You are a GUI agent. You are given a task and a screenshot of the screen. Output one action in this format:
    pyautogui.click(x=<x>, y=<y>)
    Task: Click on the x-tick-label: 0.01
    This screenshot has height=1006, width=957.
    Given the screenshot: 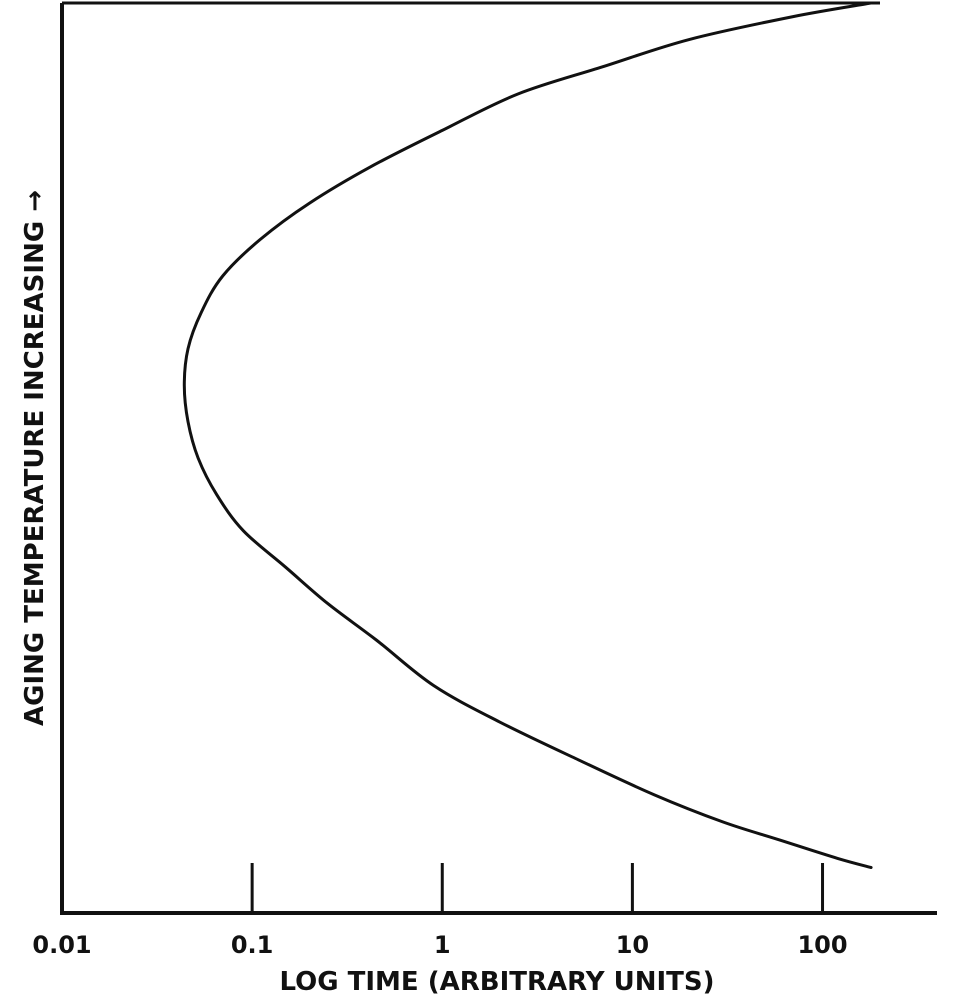 What is the action you would take?
    pyautogui.click(x=61, y=945)
    